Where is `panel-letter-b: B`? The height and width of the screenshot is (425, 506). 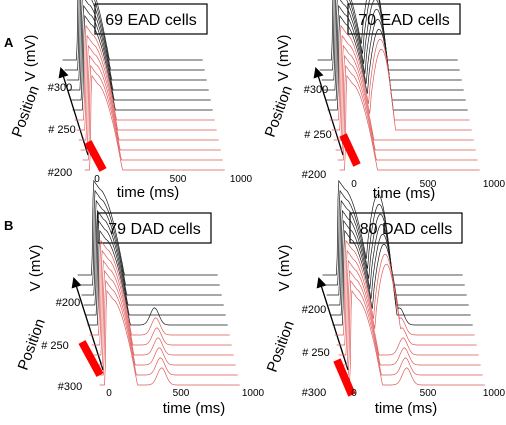 panel-letter-b: B is located at coordinates (8, 225).